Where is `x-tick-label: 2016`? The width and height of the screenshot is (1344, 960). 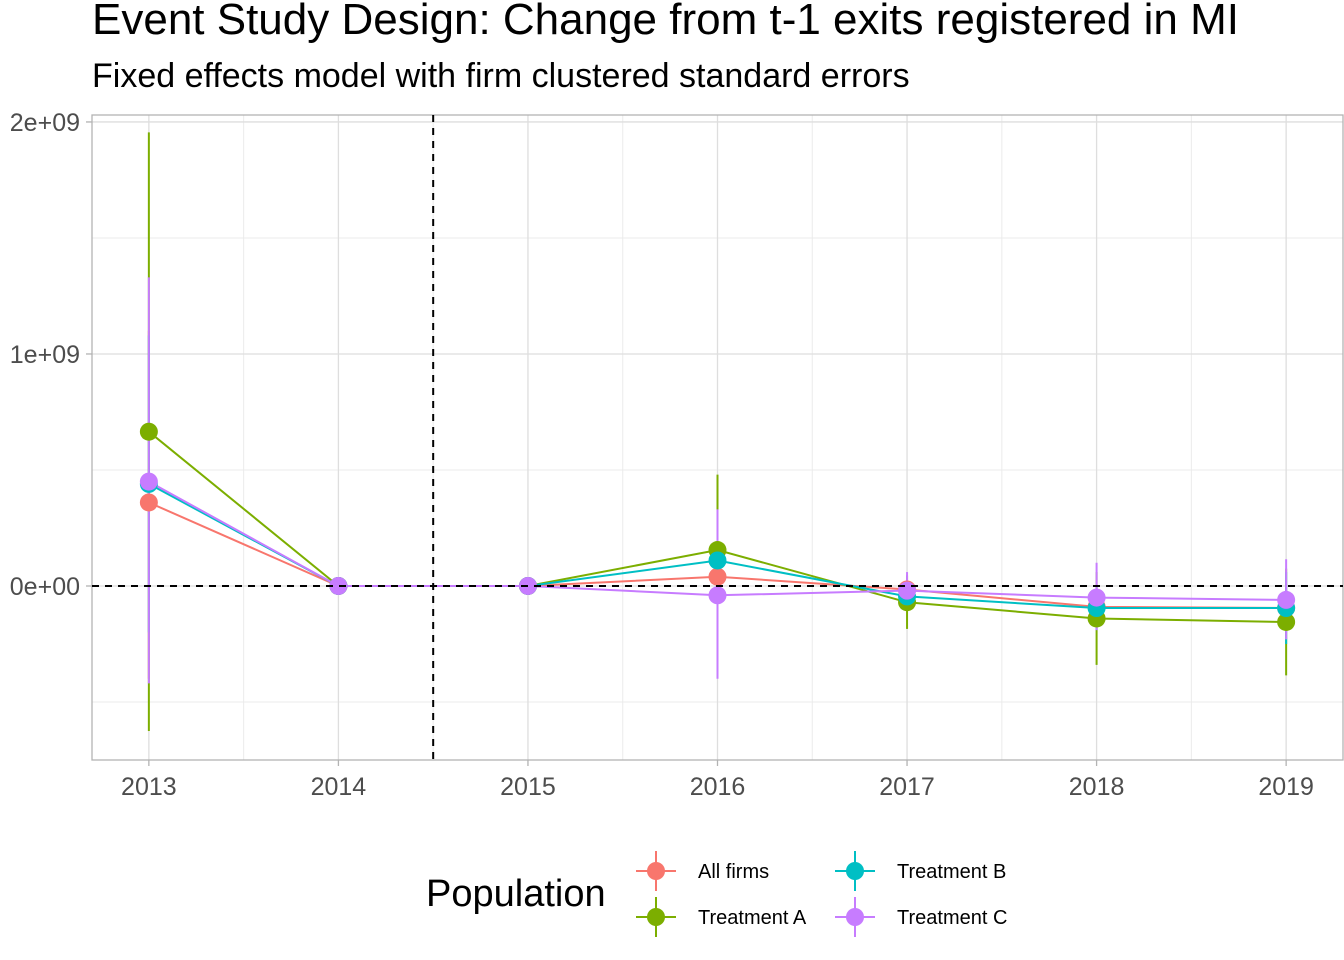
x-tick-label: 2016 is located at coordinates (718, 787).